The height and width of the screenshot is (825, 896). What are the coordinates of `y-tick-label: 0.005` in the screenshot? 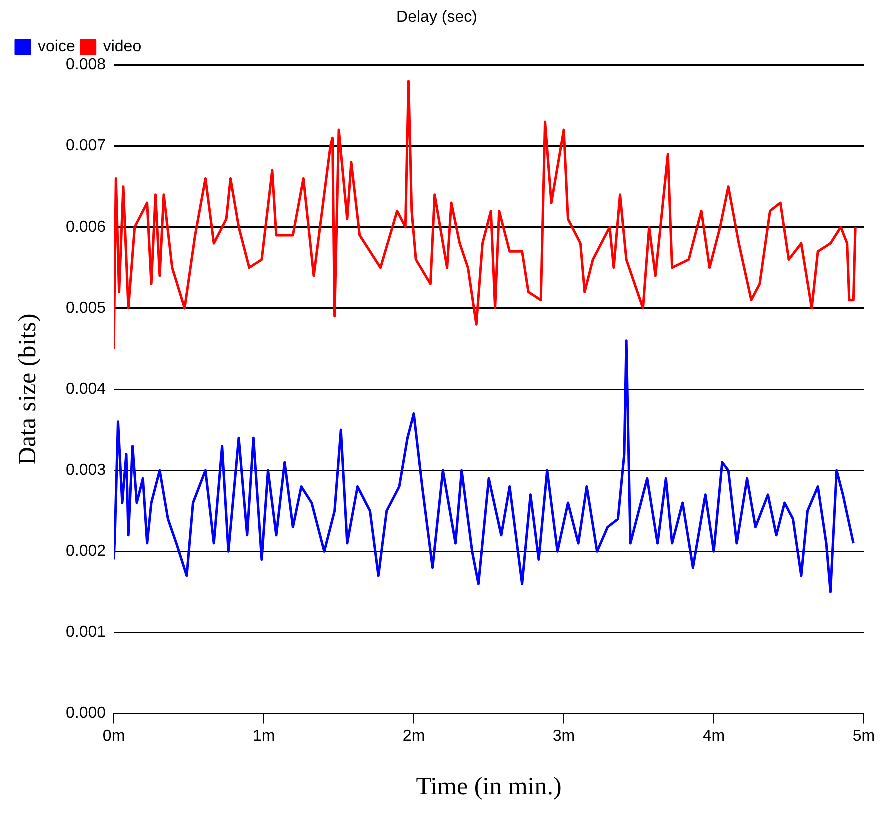 It's located at (86, 308).